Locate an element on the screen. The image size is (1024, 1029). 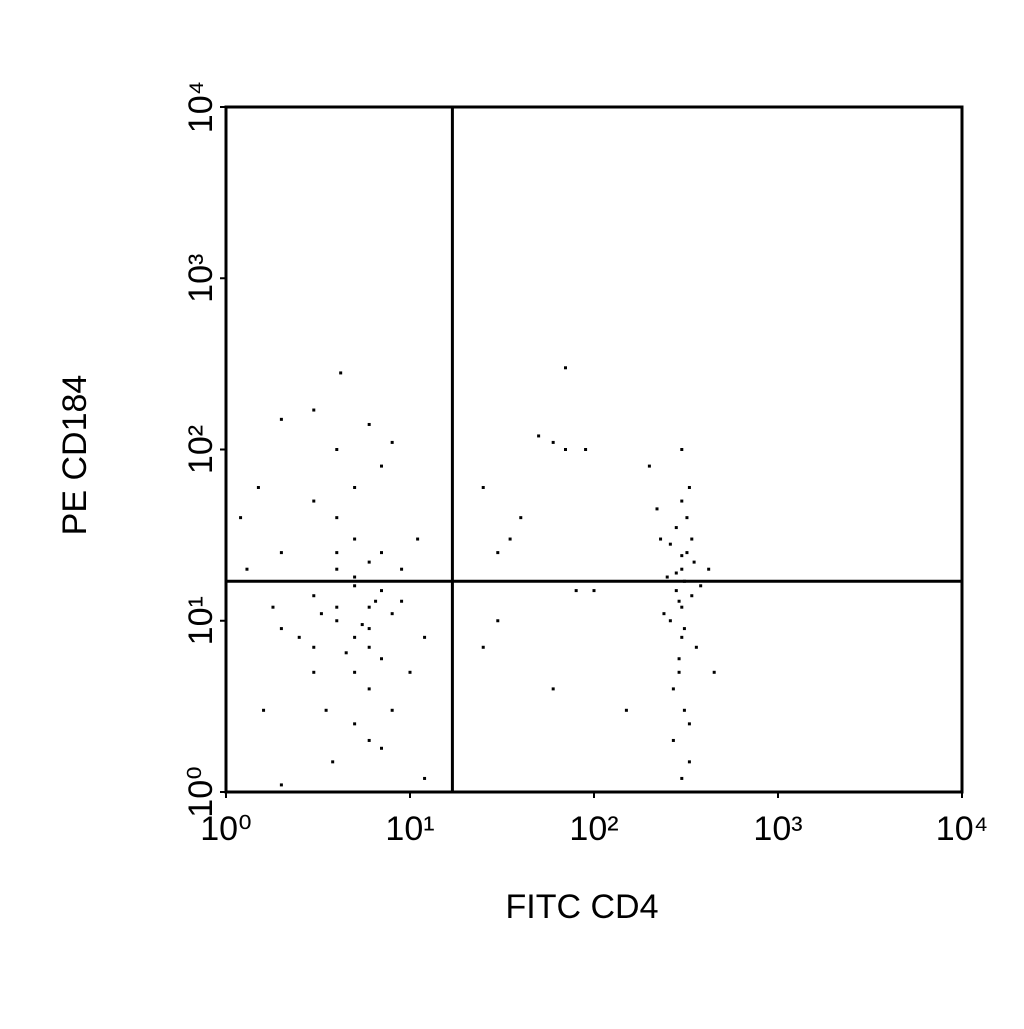
x-tick-label: 10⁴ is located at coordinates (962, 829).